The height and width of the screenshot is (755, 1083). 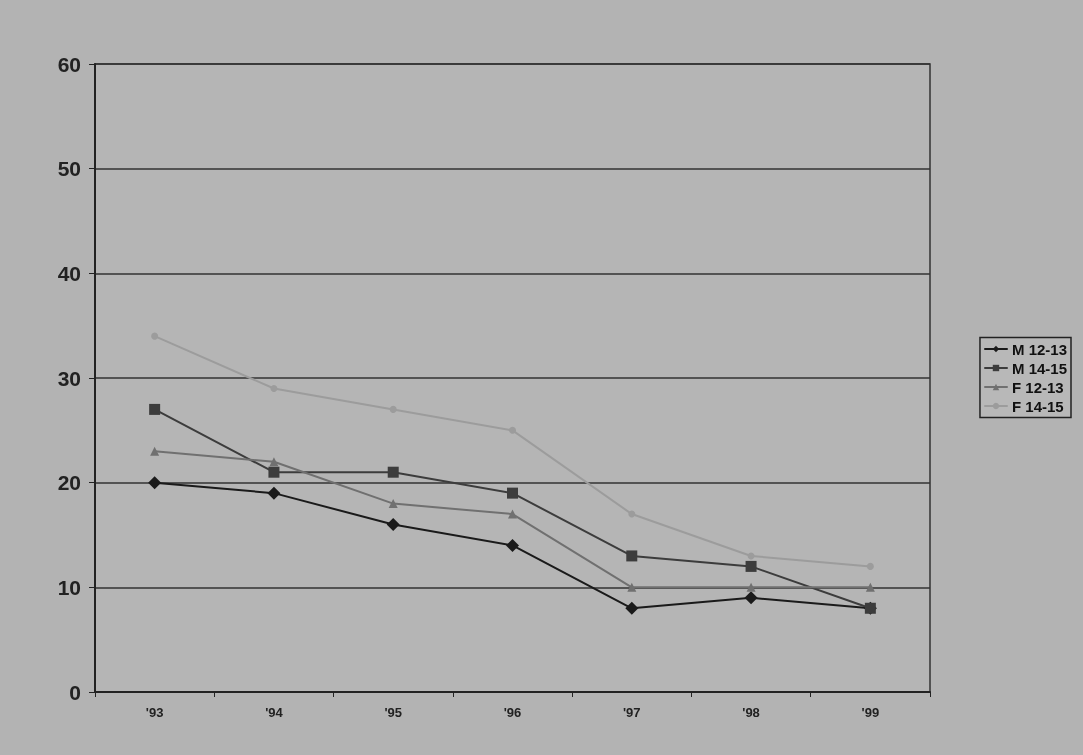 What do you see at coordinates (393, 712) in the screenshot?
I see `x-tick-label: '95` at bounding box center [393, 712].